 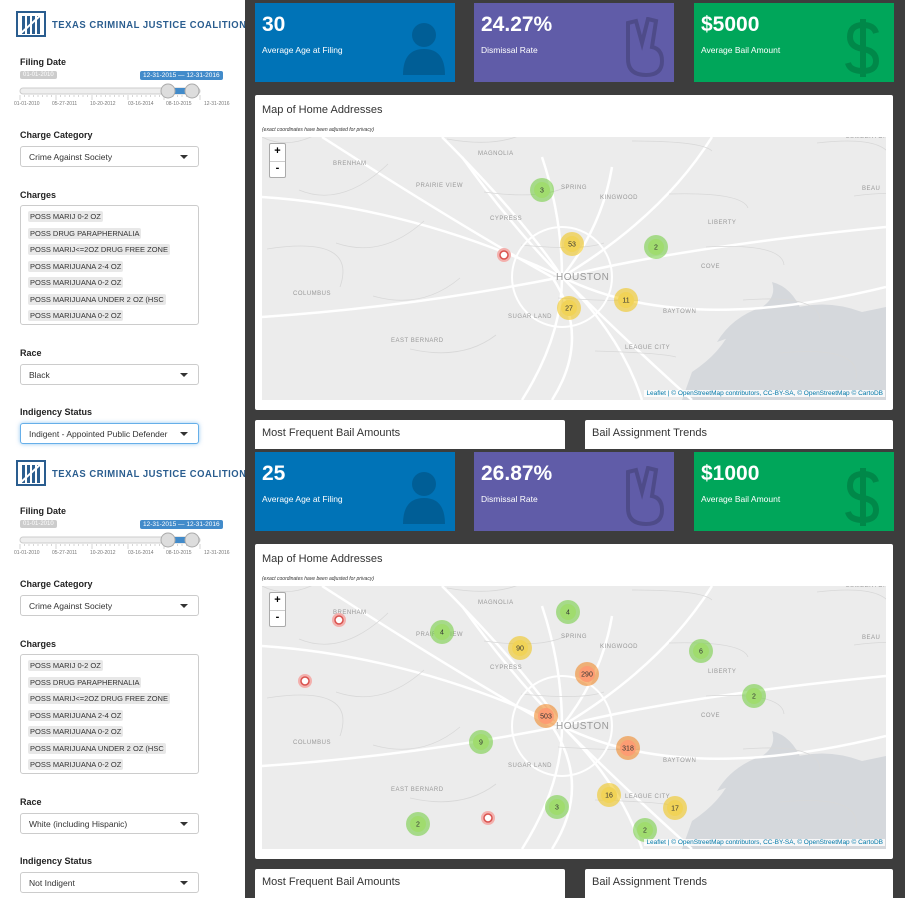 I want to click on stat-box: $5000 Average Bail Amount, so click(x=794, y=42).